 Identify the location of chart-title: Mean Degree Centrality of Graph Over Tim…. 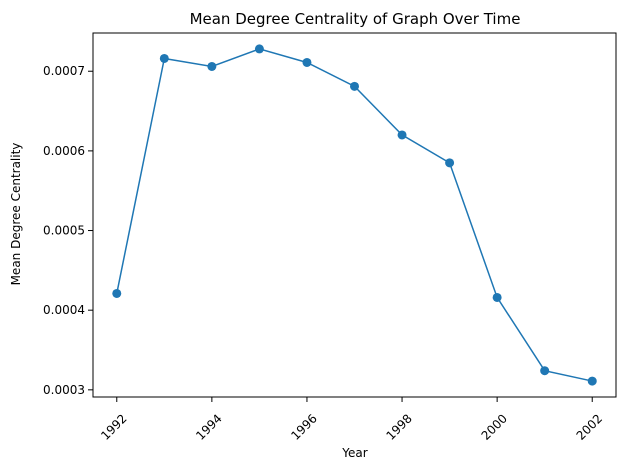
(355, 19).